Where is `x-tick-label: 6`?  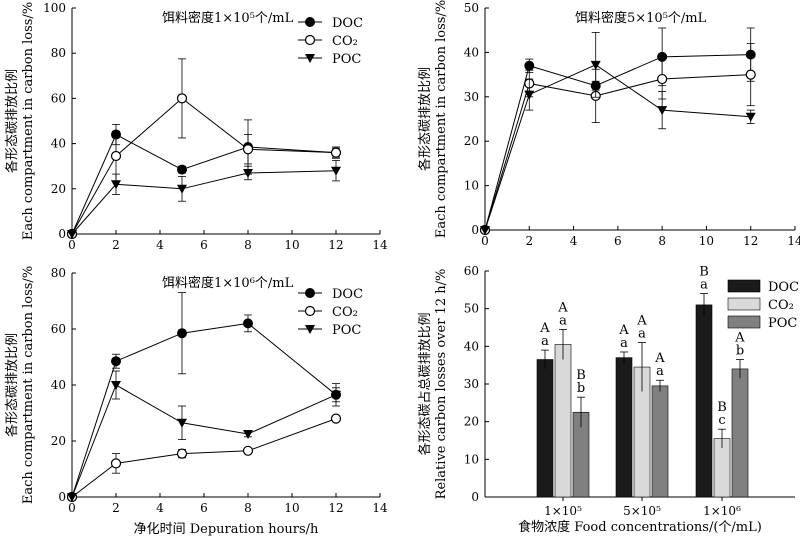 x-tick-label: 6 is located at coordinates (204, 245).